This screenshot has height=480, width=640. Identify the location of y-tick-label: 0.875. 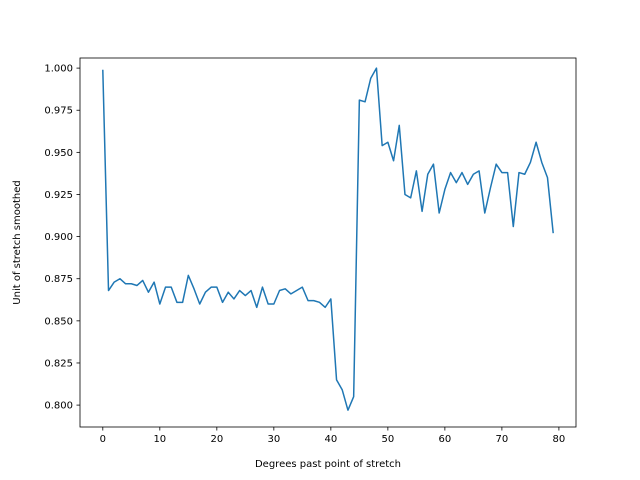
(58, 279).